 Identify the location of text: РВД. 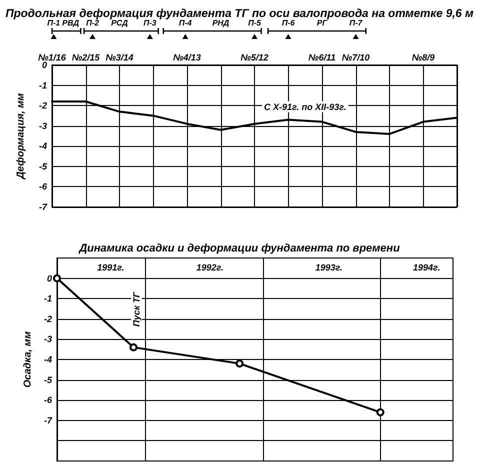
(71, 23).